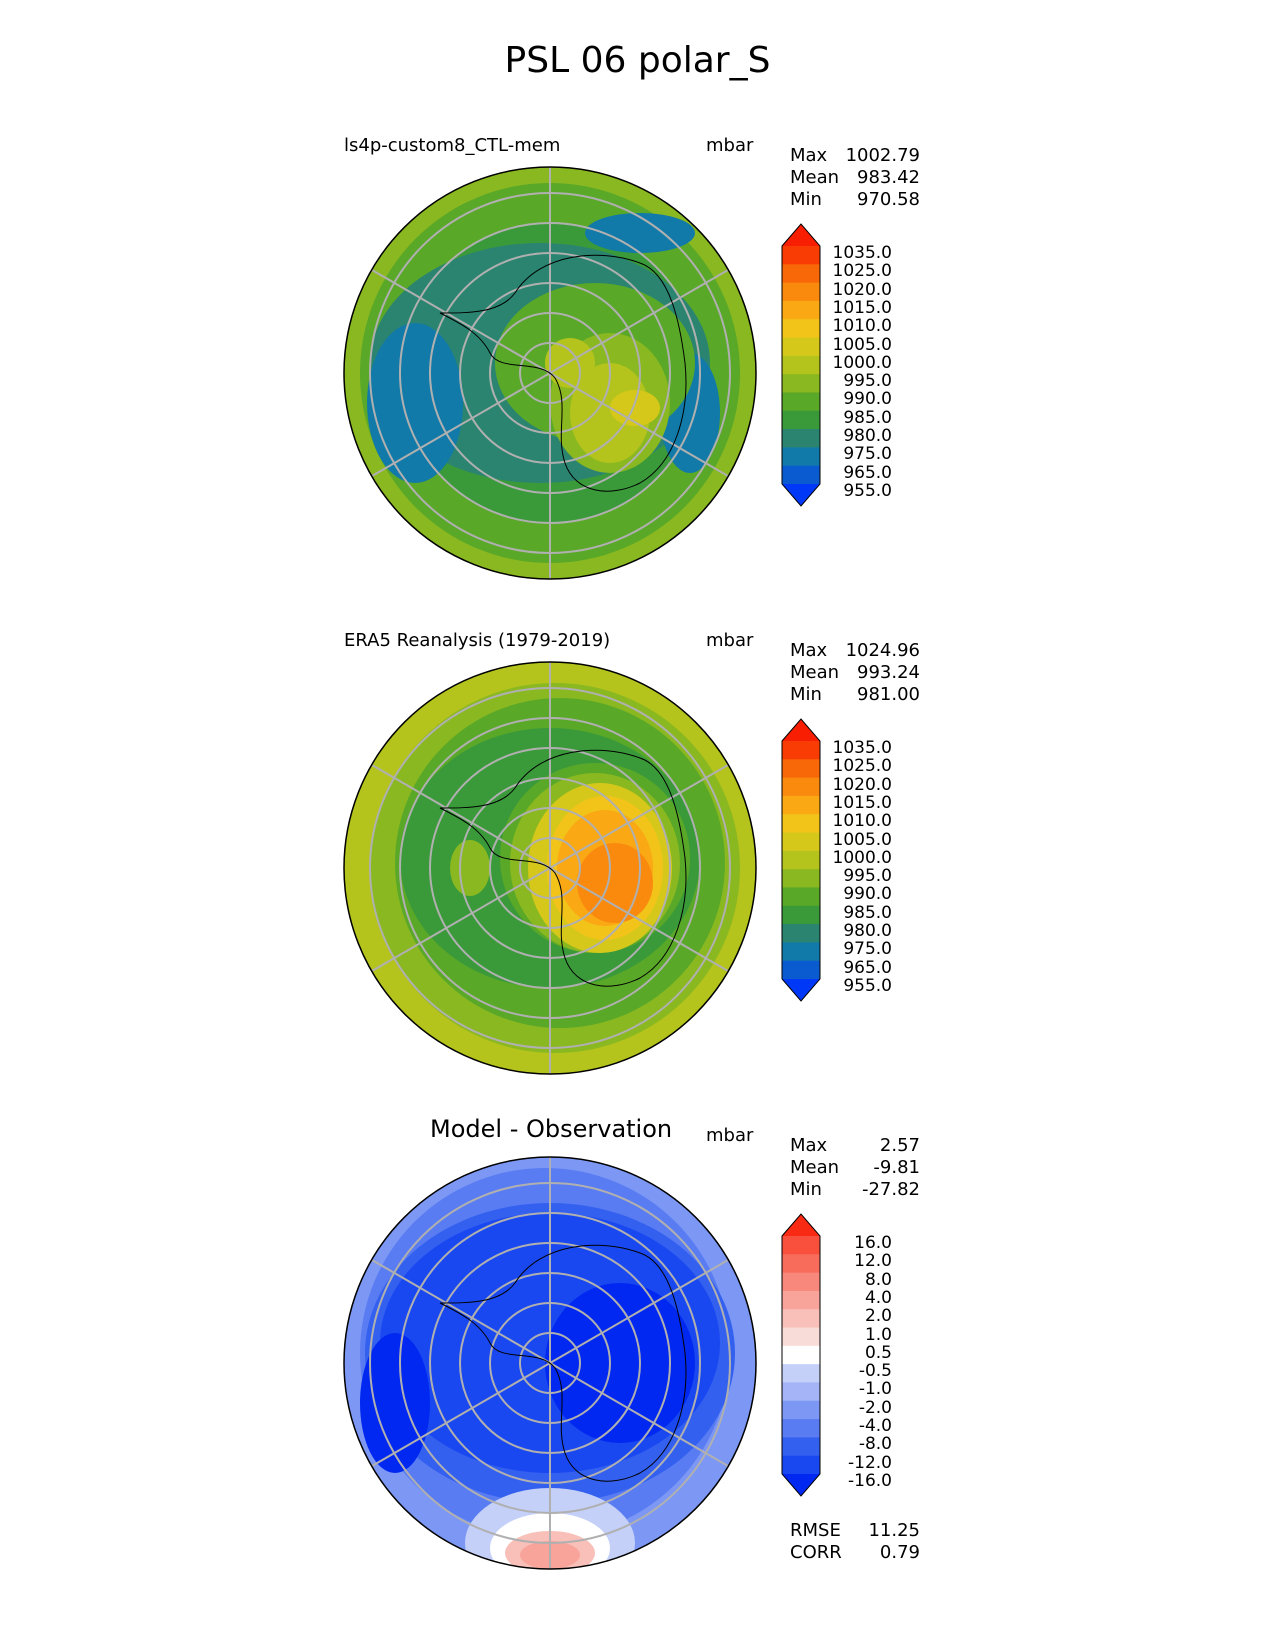  Describe the element at coordinates (477, 640) in the screenshot. I see `panel-label: ERA5 Reanalysis (1979-2019)` at that location.